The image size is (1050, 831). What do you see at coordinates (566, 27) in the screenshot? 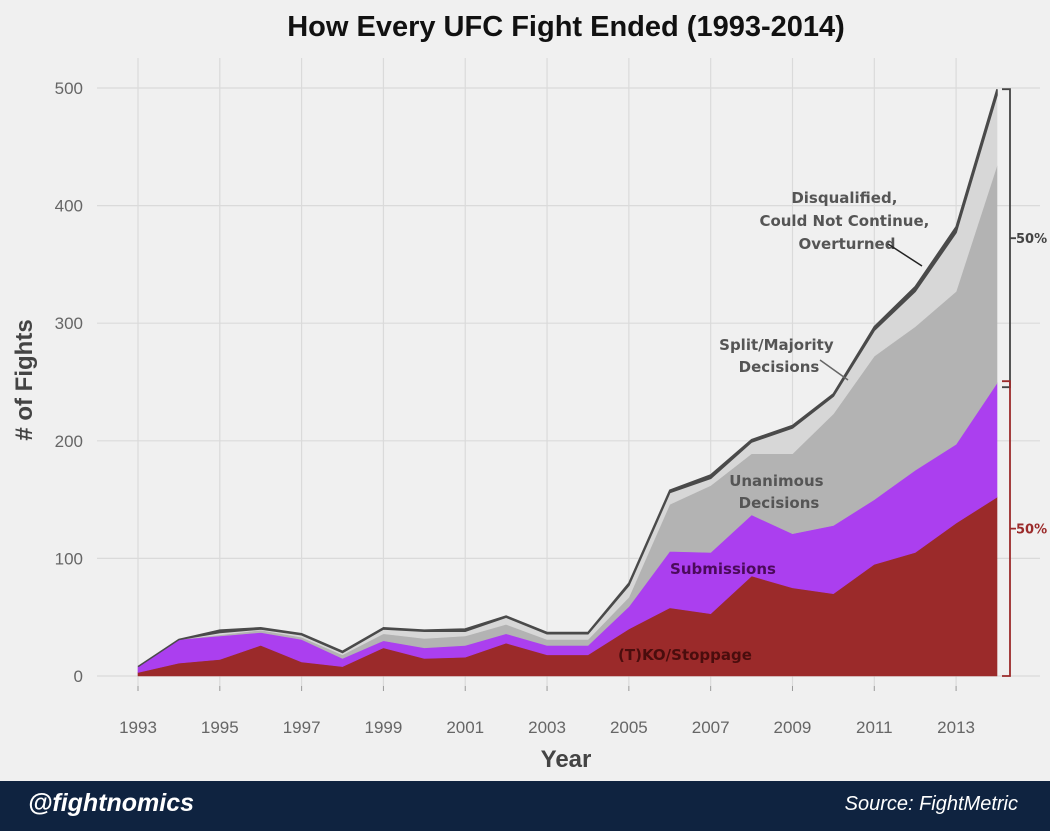
I see `chart-title: How Every UFC Fight Ended (1993-2014)` at bounding box center [566, 27].